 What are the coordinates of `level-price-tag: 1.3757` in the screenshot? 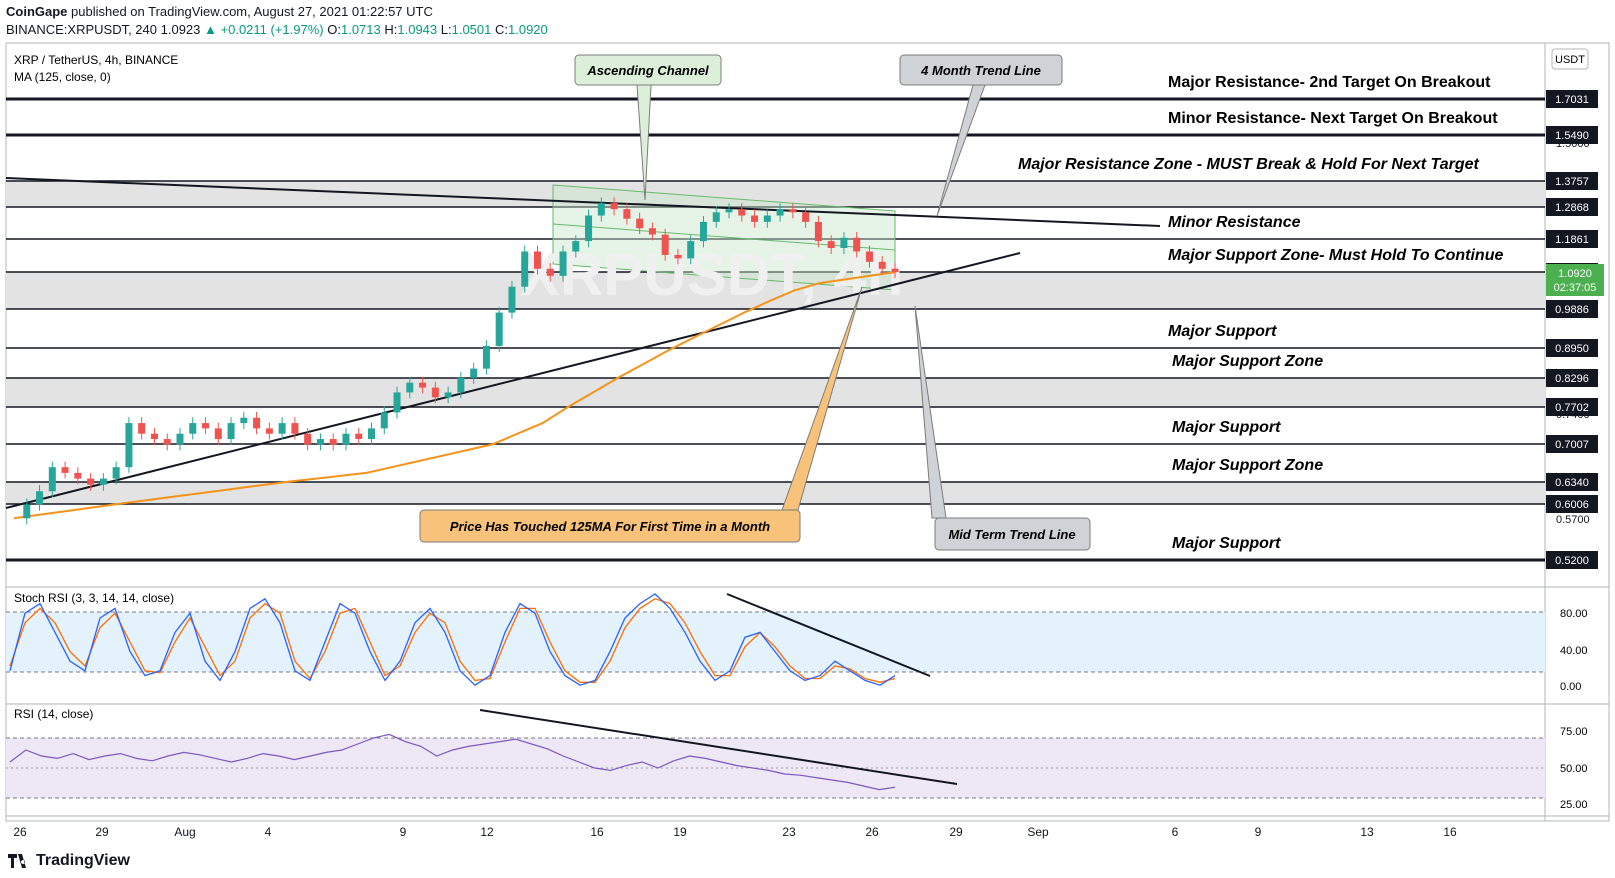 It's located at (1572, 181).